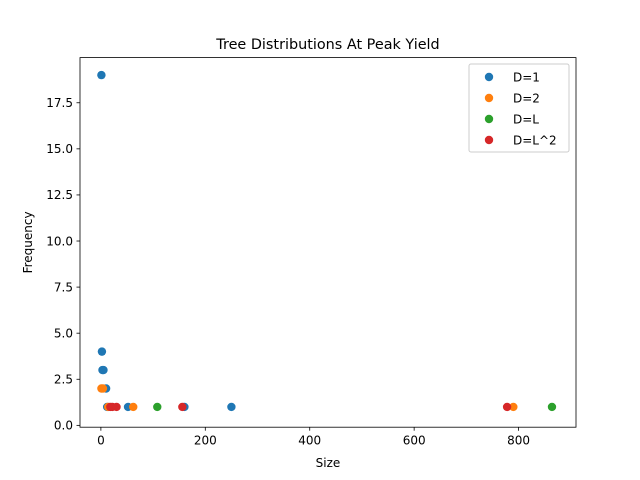  Describe the element at coordinates (526, 98) in the screenshot. I see `legend-label: D=2` at that location.